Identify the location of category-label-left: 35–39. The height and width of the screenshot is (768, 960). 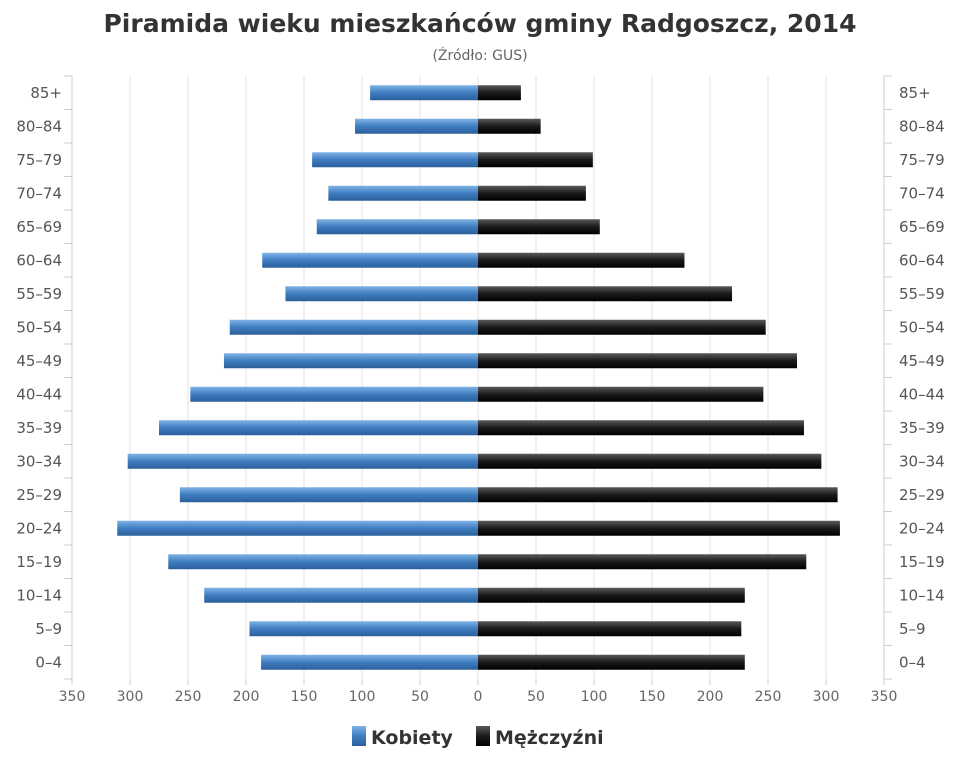
(39, 428).